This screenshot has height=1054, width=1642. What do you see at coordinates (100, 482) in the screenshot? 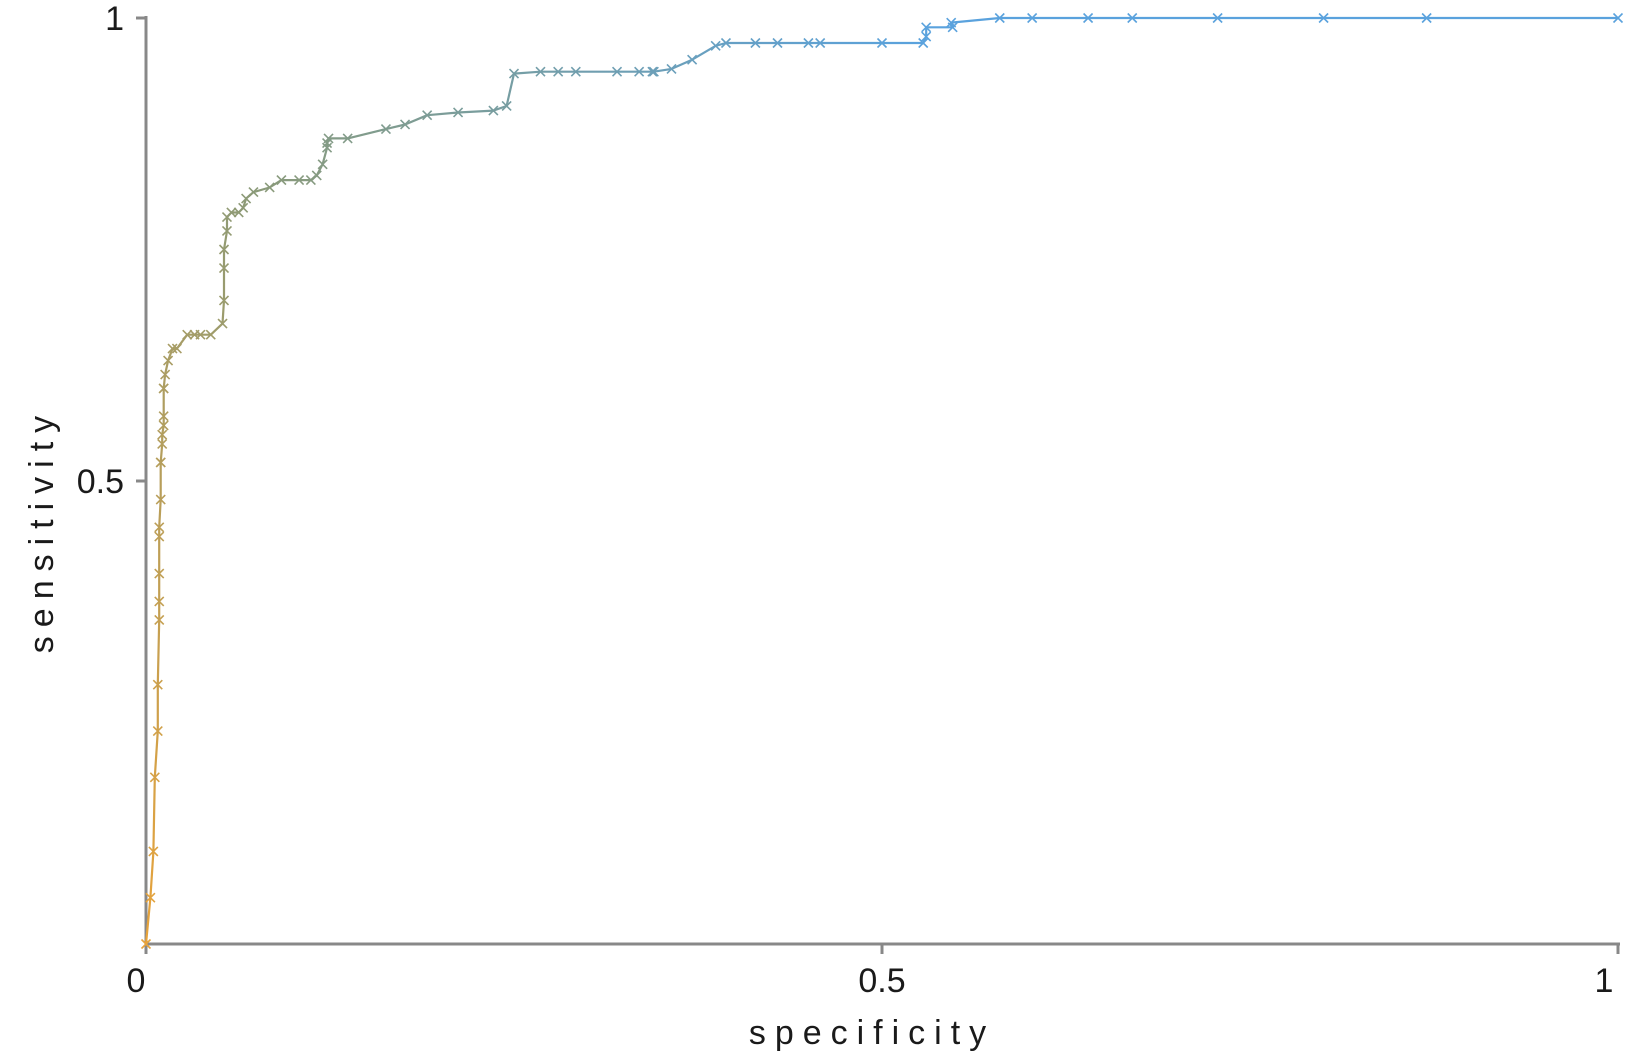
I see `y-tick-label: 0.5` at bounding box center [100, 482].